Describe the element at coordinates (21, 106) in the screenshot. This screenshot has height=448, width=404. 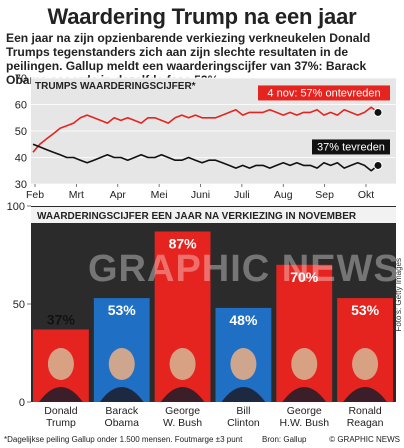
I see `y-tick-label: 60` at that location.